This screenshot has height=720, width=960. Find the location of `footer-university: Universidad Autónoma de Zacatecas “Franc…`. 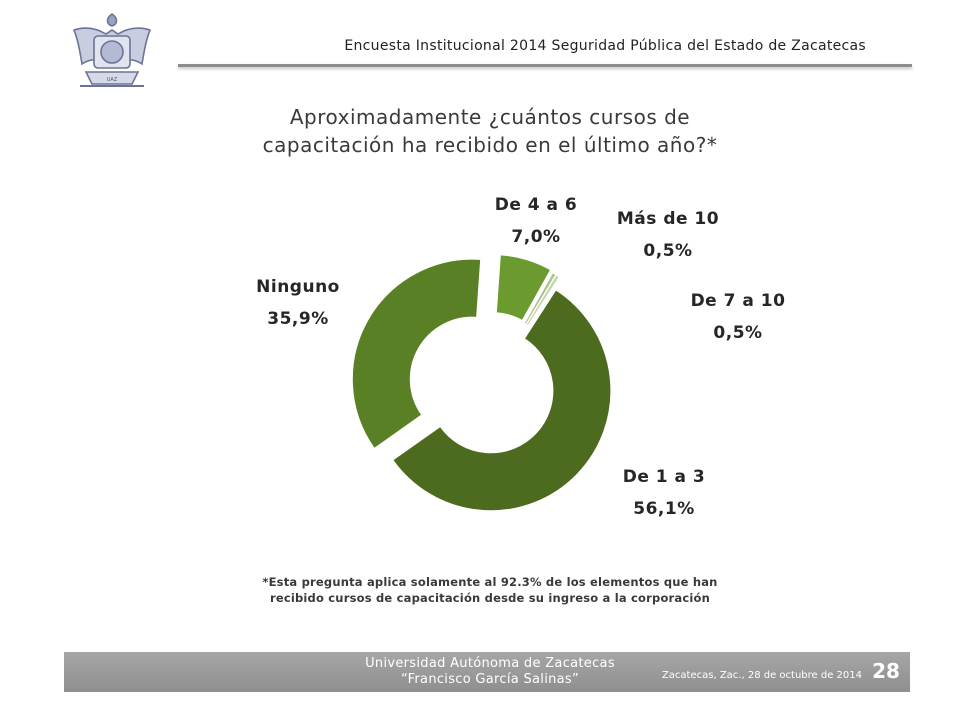

footer-university: Universidad Autónoma de Zacatecas “Franc… is located at coordinates (490, 672).